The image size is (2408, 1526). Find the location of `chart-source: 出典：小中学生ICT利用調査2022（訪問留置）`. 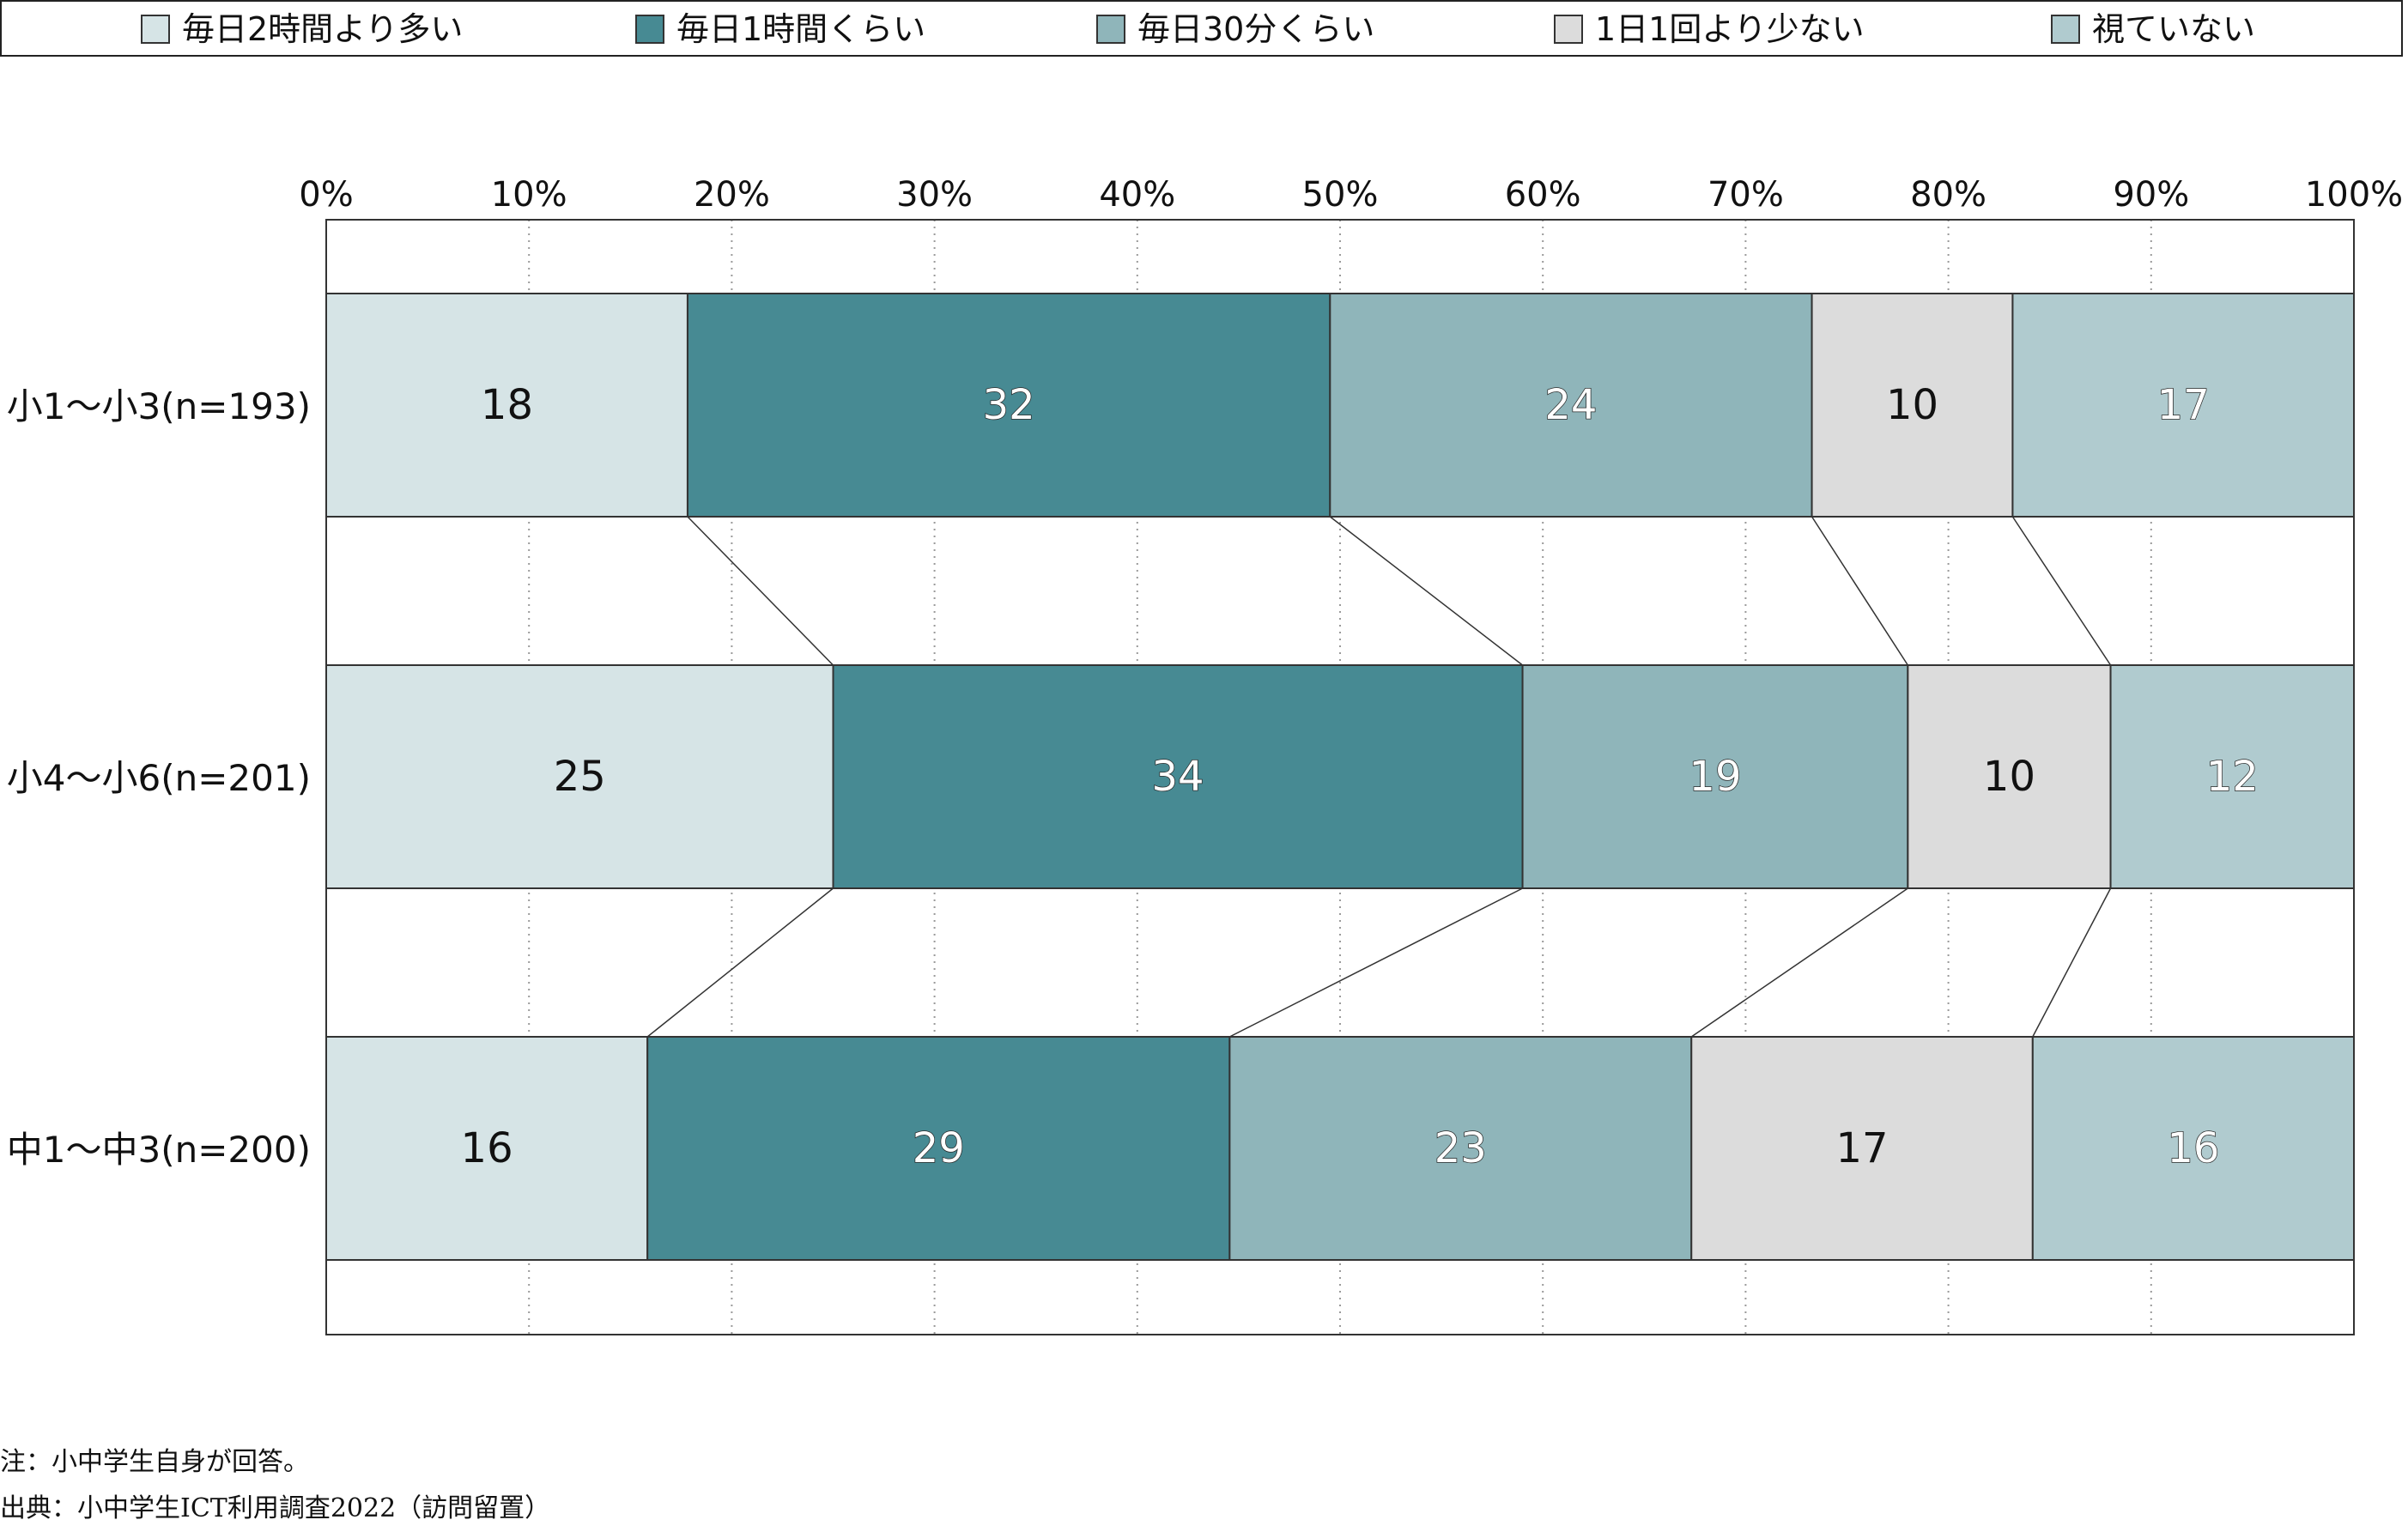

chart-source: 出典：小中学生ICT利用調査2022（訪問留置） is located at coordinates (275, 1508).